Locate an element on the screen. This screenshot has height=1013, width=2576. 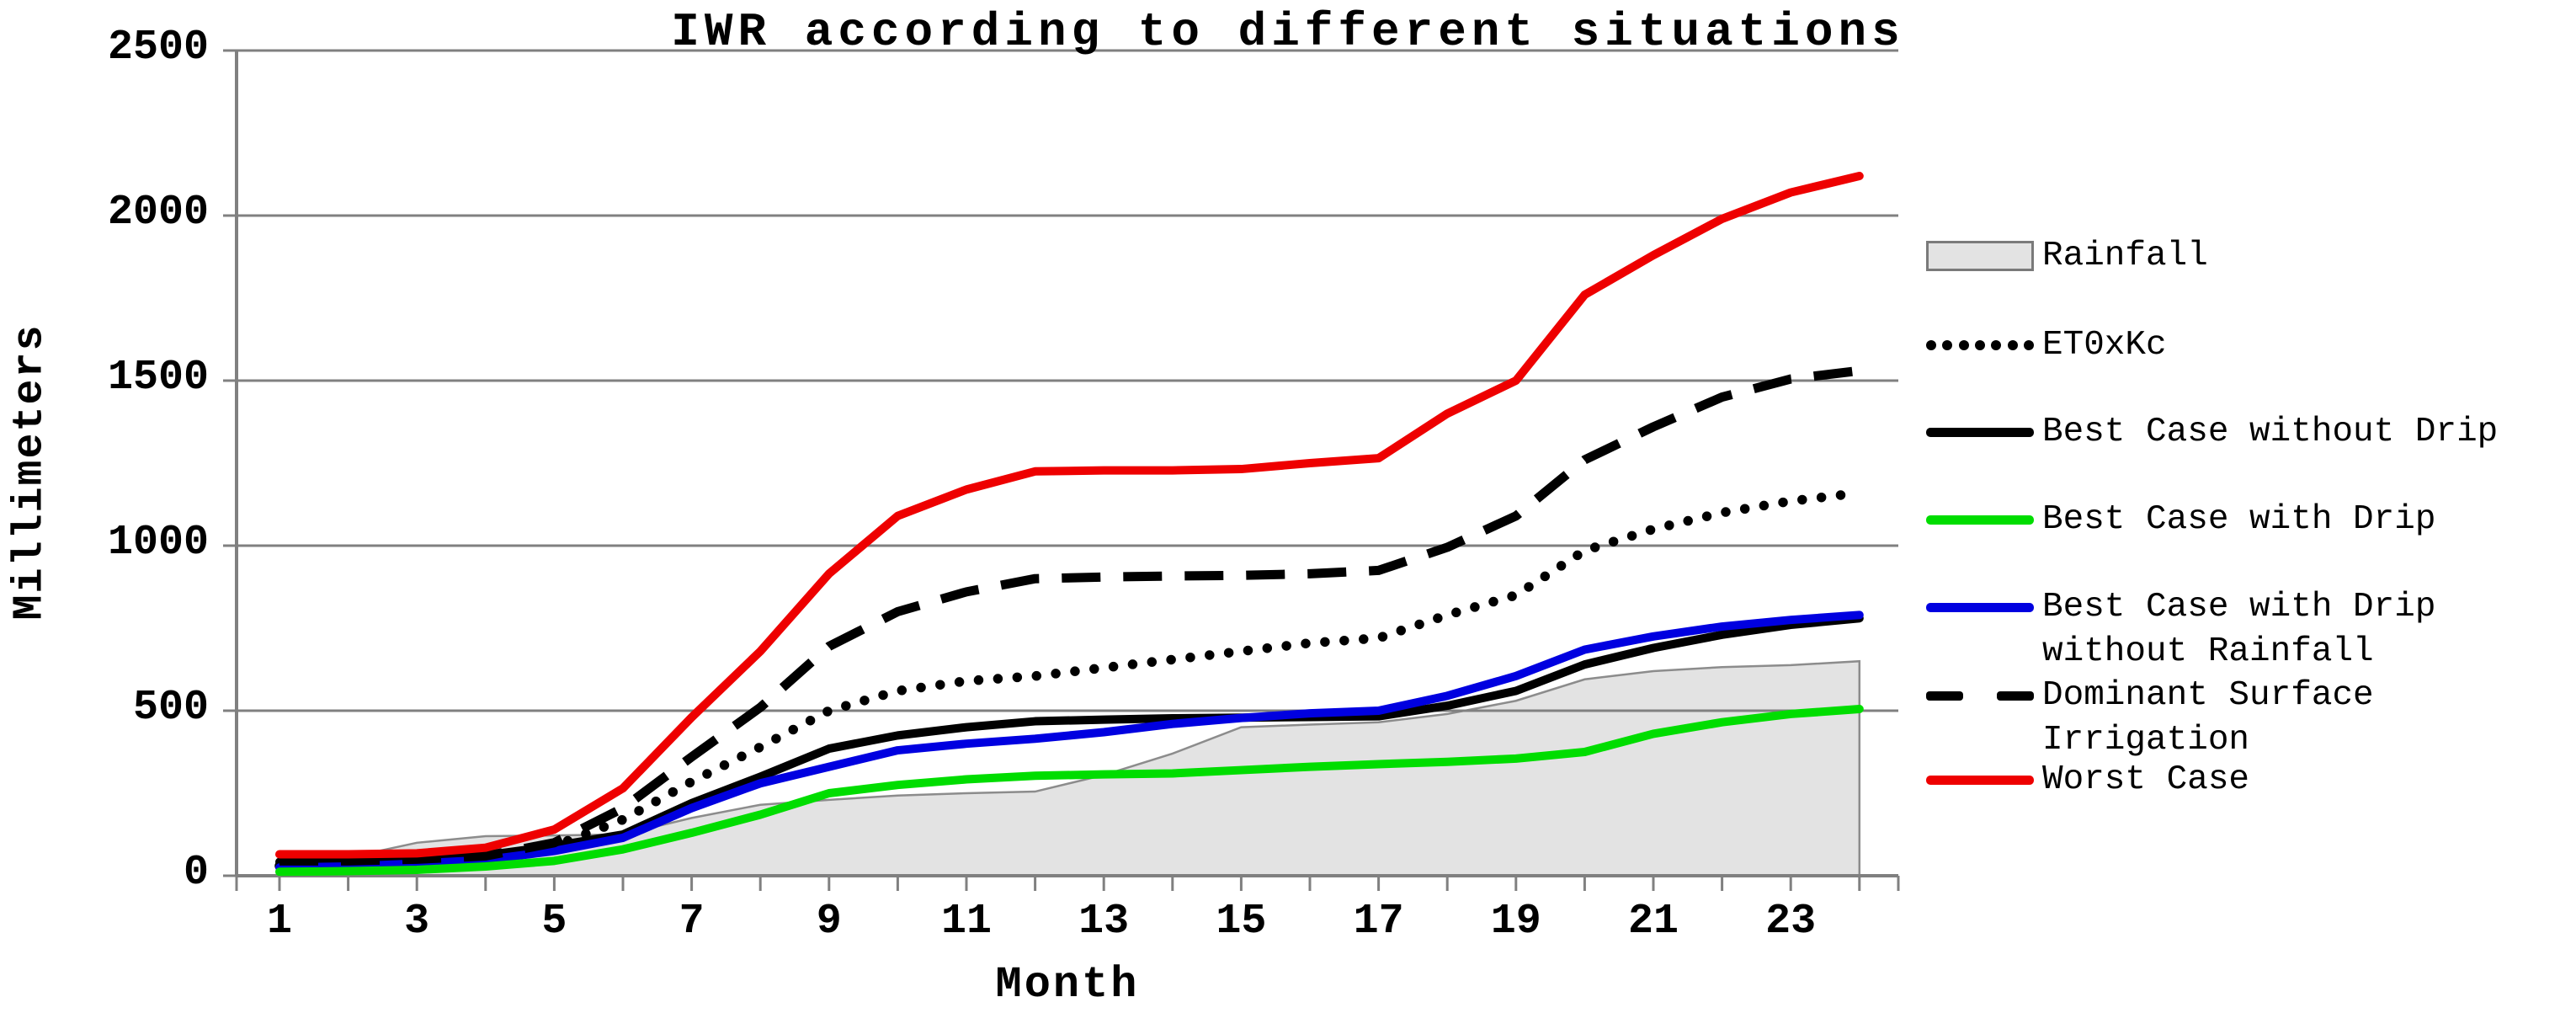
legend-label: Best Case with Drip without Rainfall is located at coordinates (2239, 629).